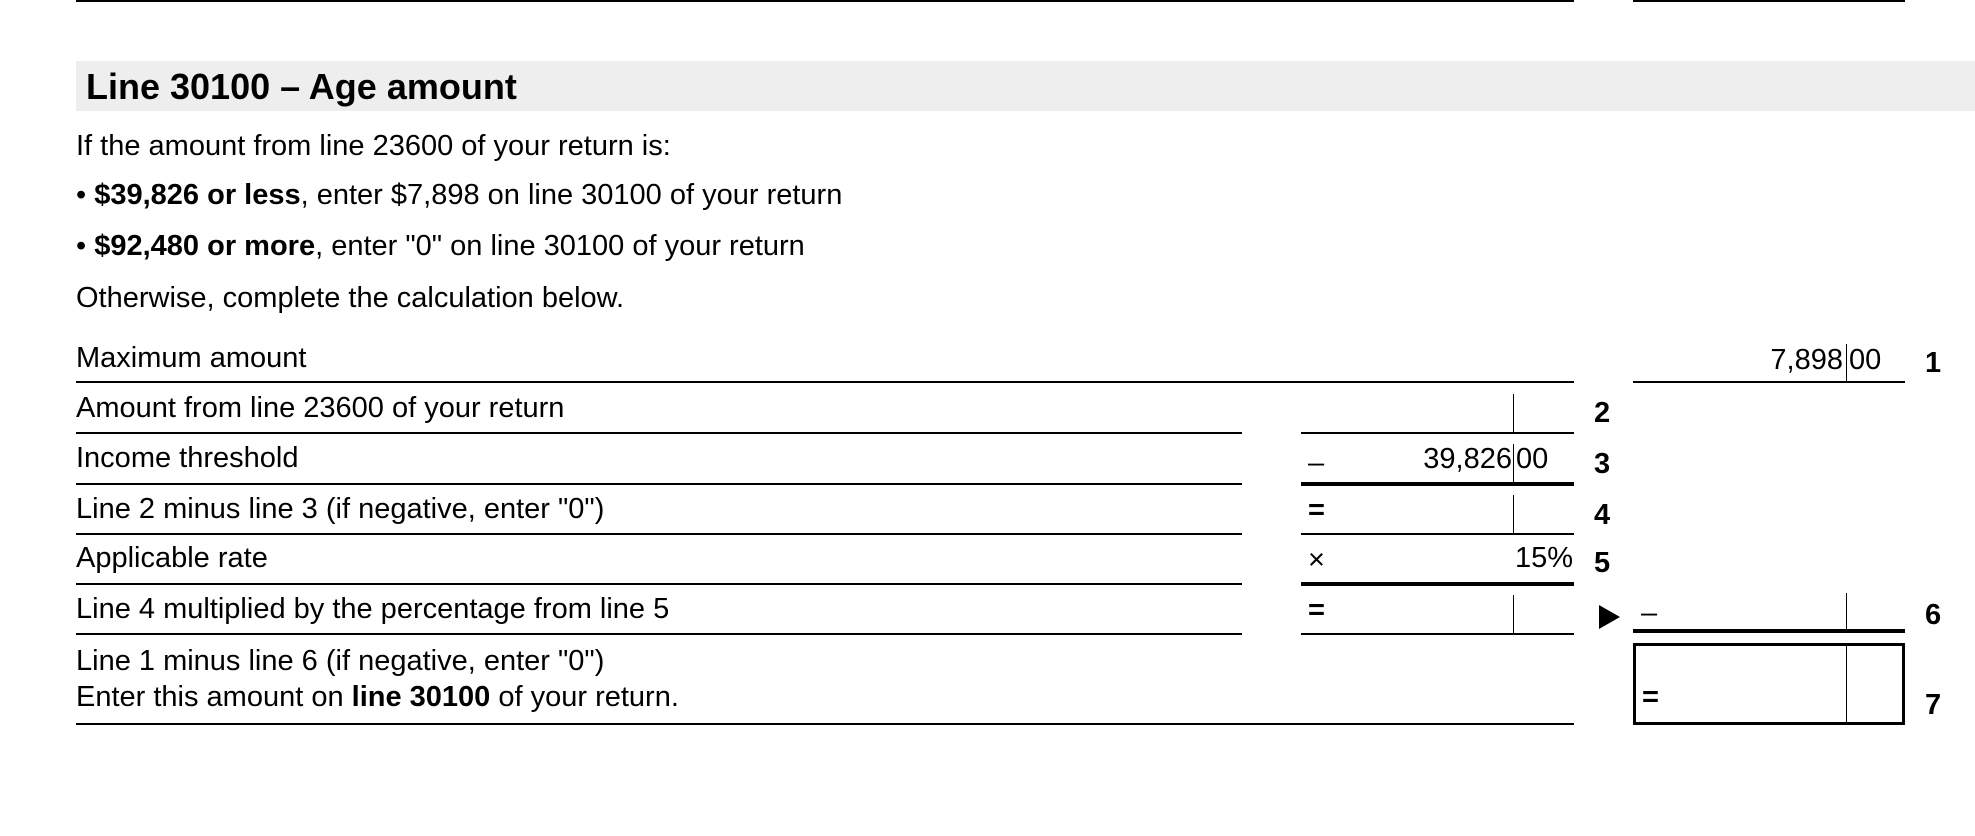 The width and height of the screenshot is (1975, 836). Describe the element at coordinates (1769, 1) in the screenshot. I see `top-rule-right` at that location.